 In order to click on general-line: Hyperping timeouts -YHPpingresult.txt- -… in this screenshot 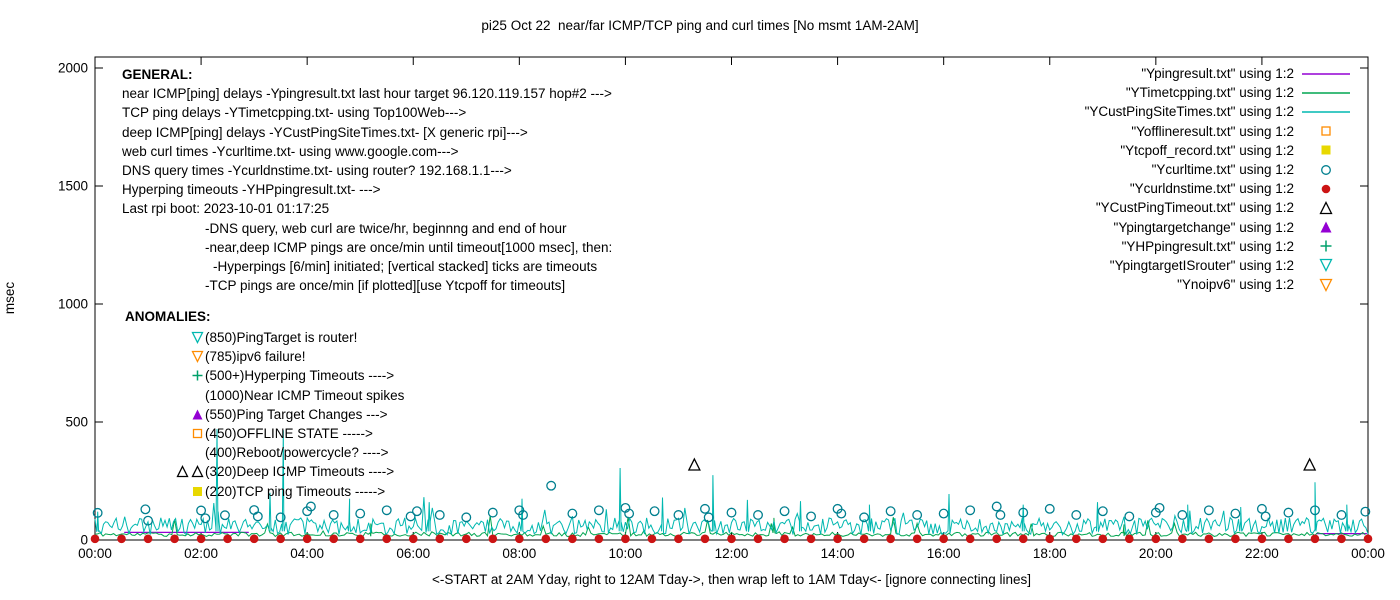, I will do `click(251, 190)`.